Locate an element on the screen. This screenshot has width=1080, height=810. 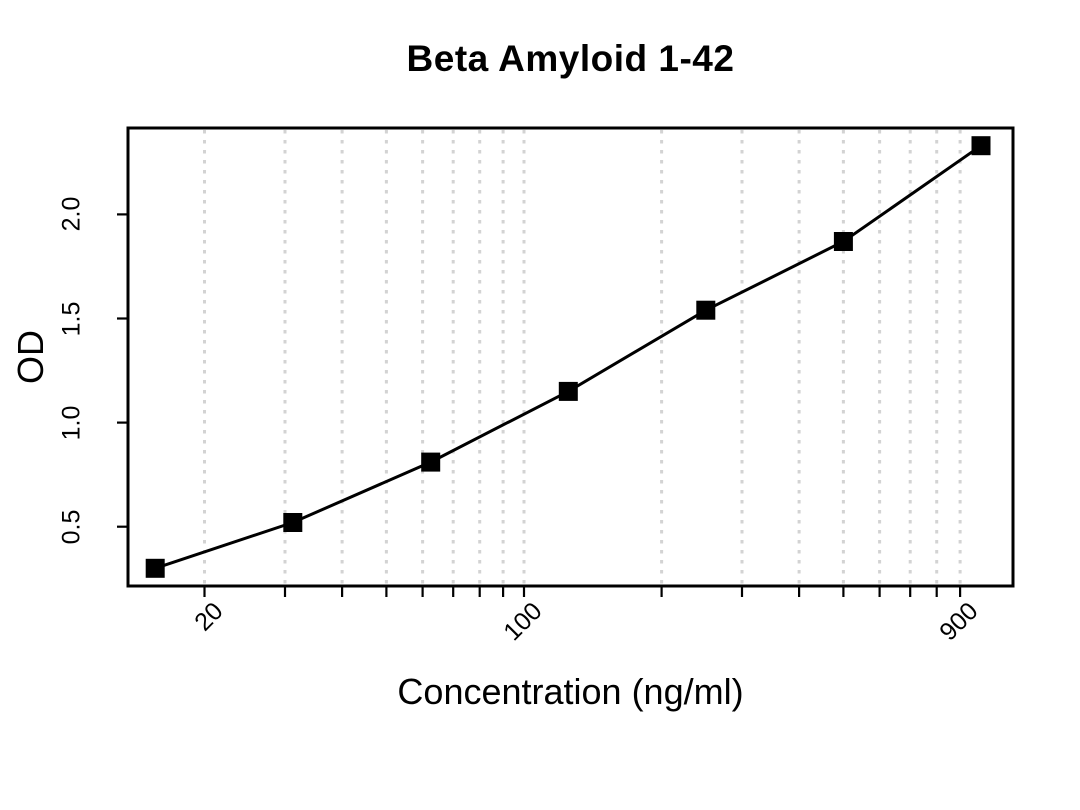
y-axis-title: OD is located at coordinates (30, 357).